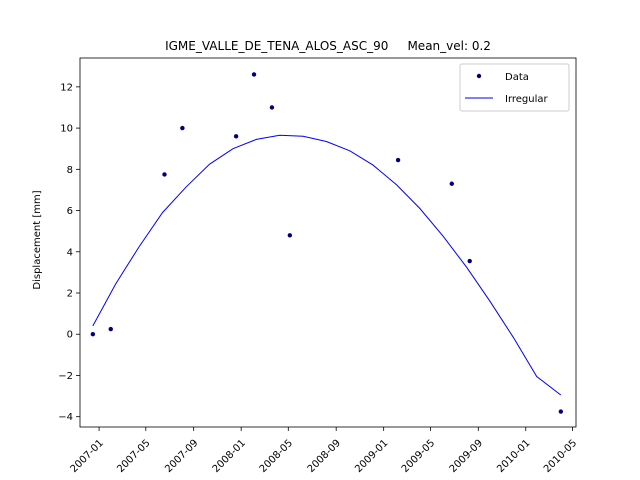 This screenshot has width=640, height=480. I want to click on y-tick-label: 4, so click(70, 252).